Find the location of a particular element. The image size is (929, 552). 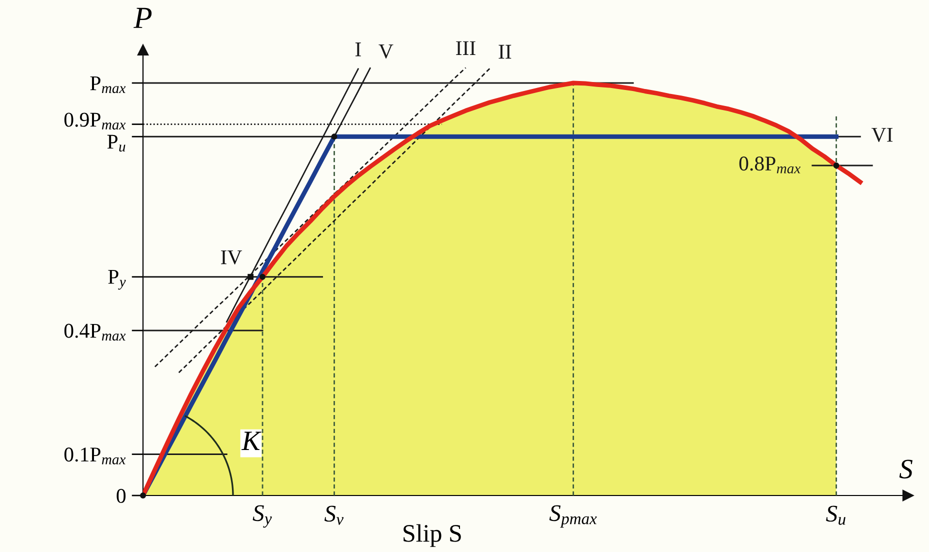

y-tick-label: P$_{u}$ is located at coordinates (116, 143).